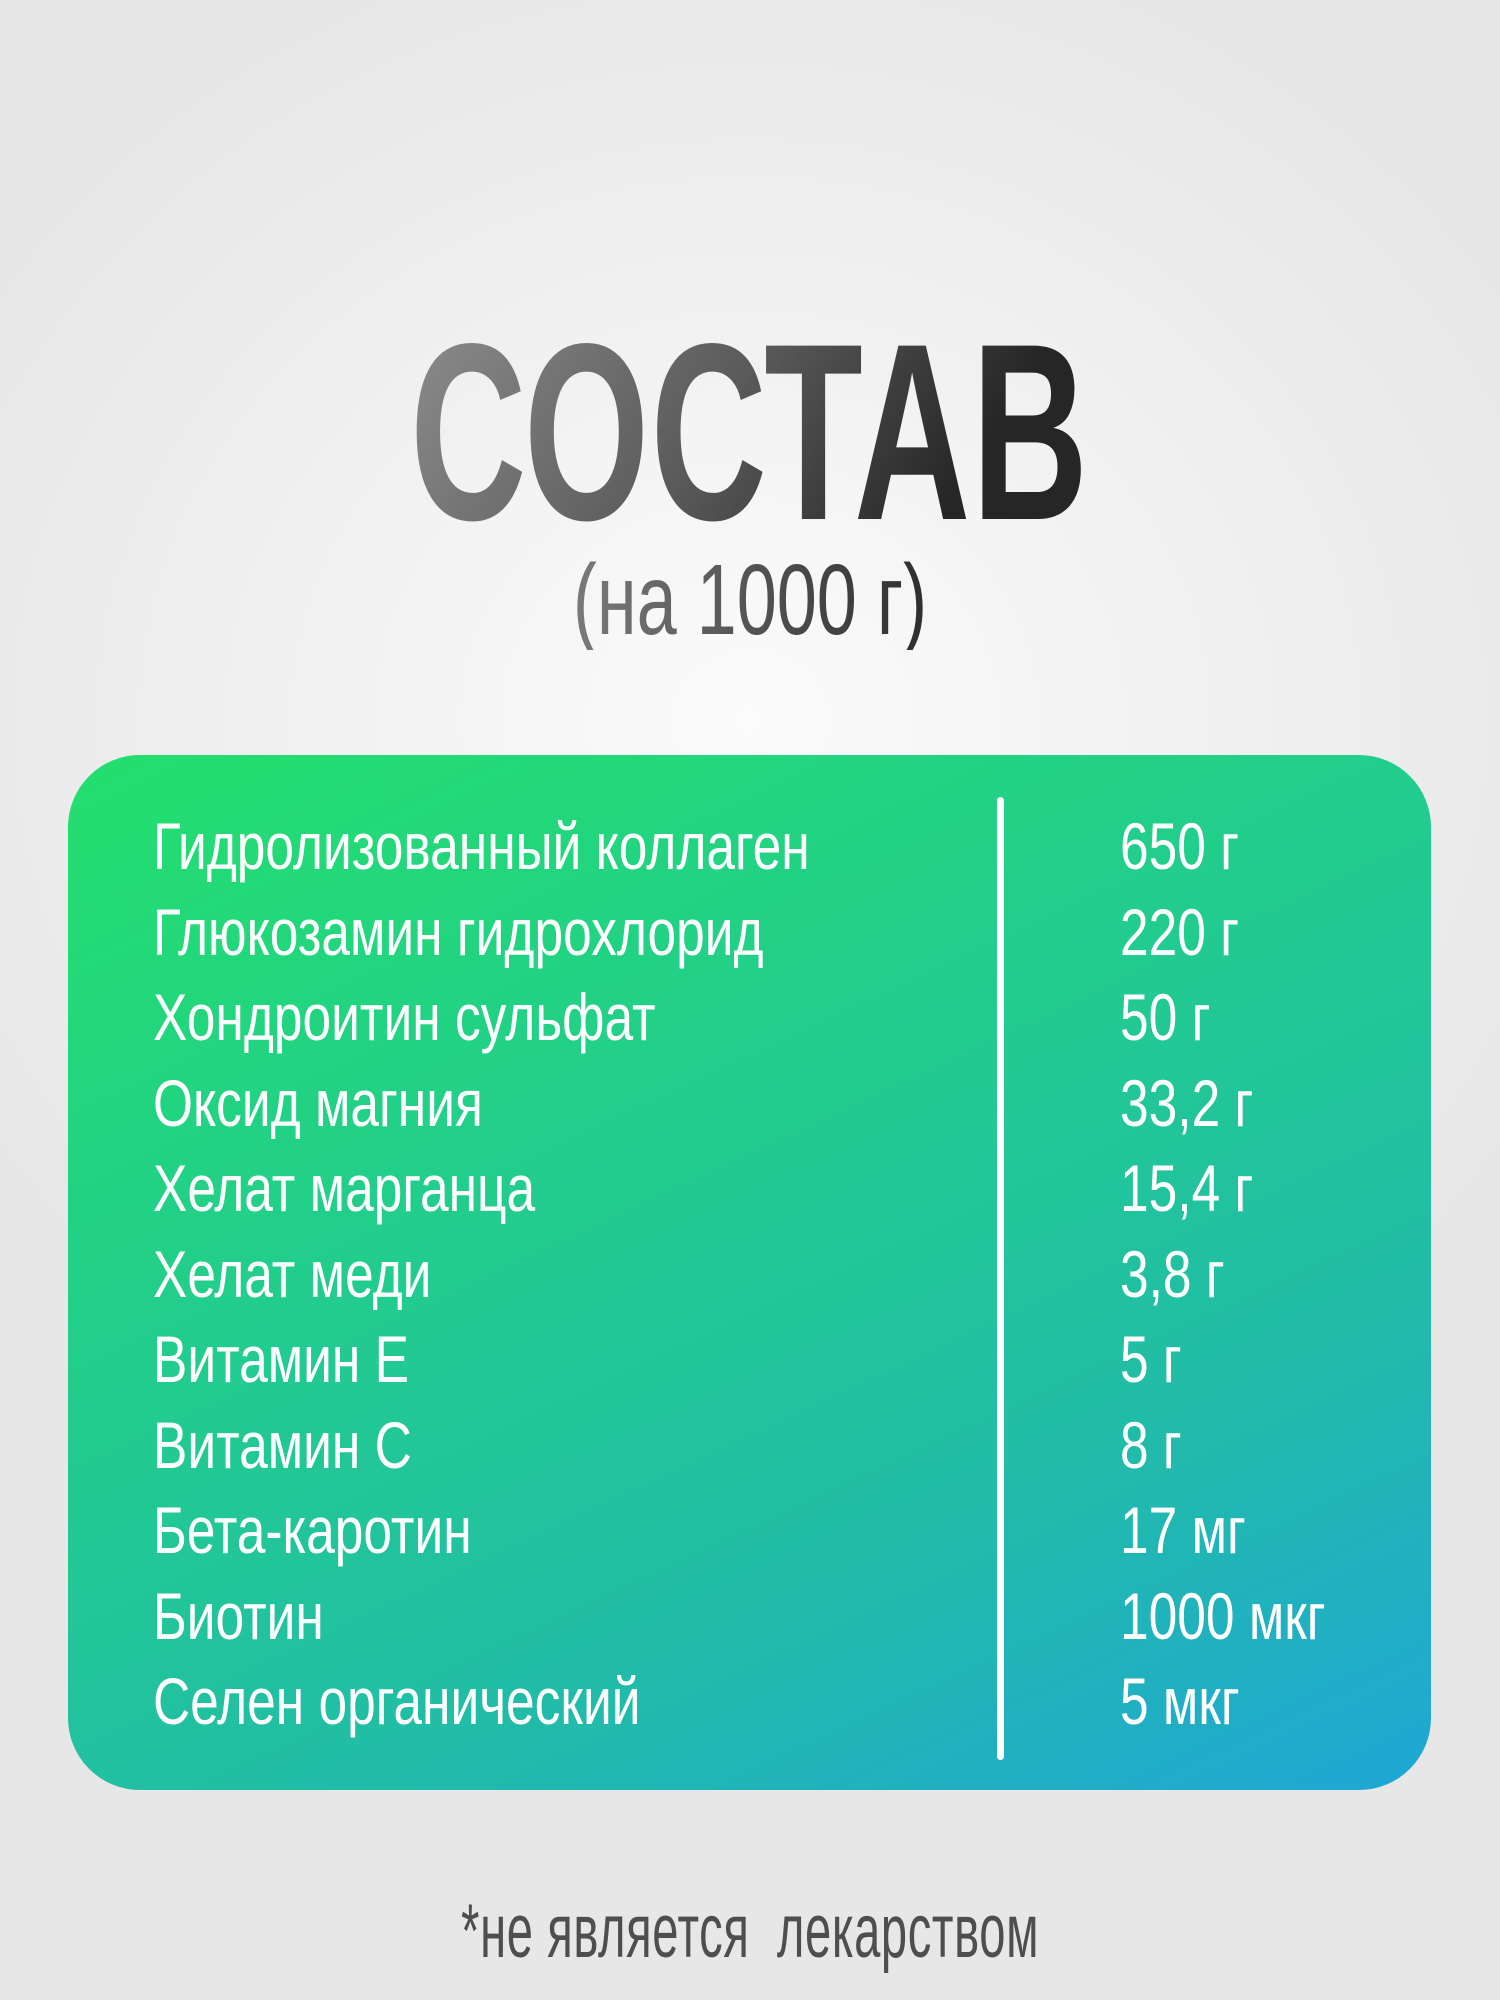 Image resolution: width=1500 pixels, height=2000 pixels. I want to click on ingredient-name: Хондроитин сульфат, so click(404, 1017).